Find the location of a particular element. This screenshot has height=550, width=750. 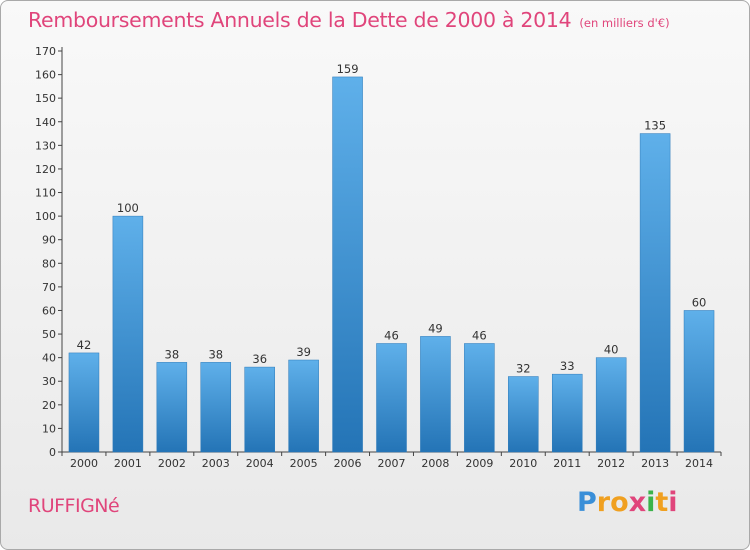

proxiti-logo: Proxiti is located at coordinates (627, 502).